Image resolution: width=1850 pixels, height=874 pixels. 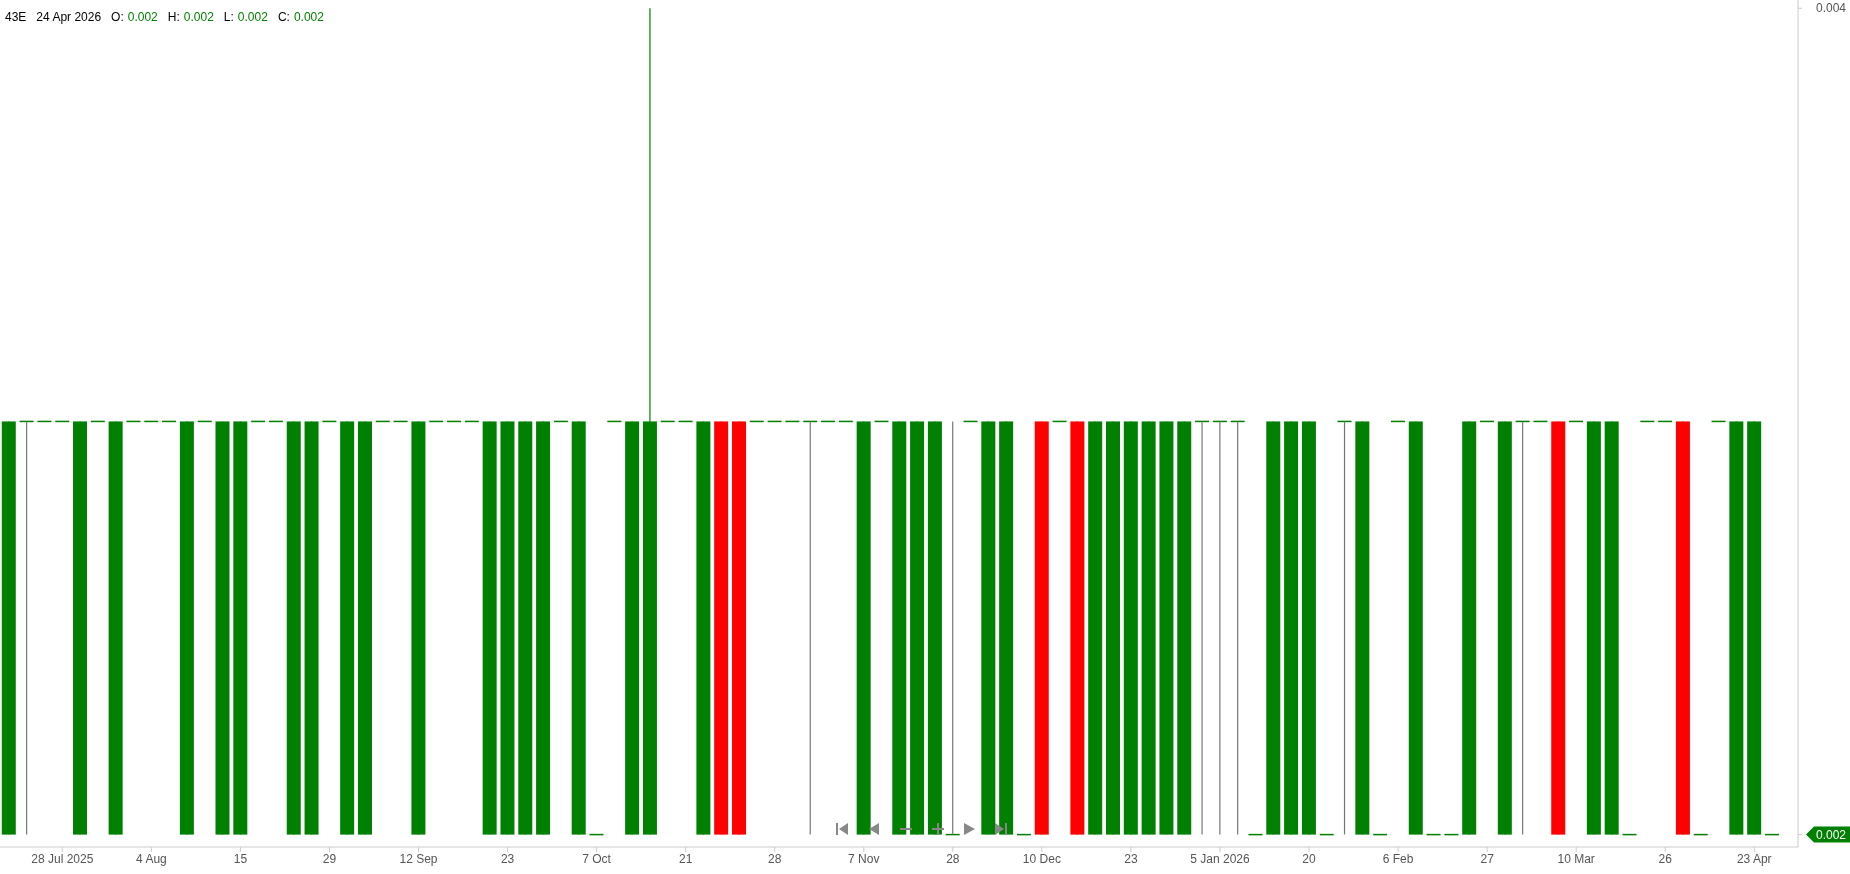 What do you see at coordinates (1576, 858) in the screenshot?
I see `x-tick-label: 10 Mar` at bounding box center [1576, 858].